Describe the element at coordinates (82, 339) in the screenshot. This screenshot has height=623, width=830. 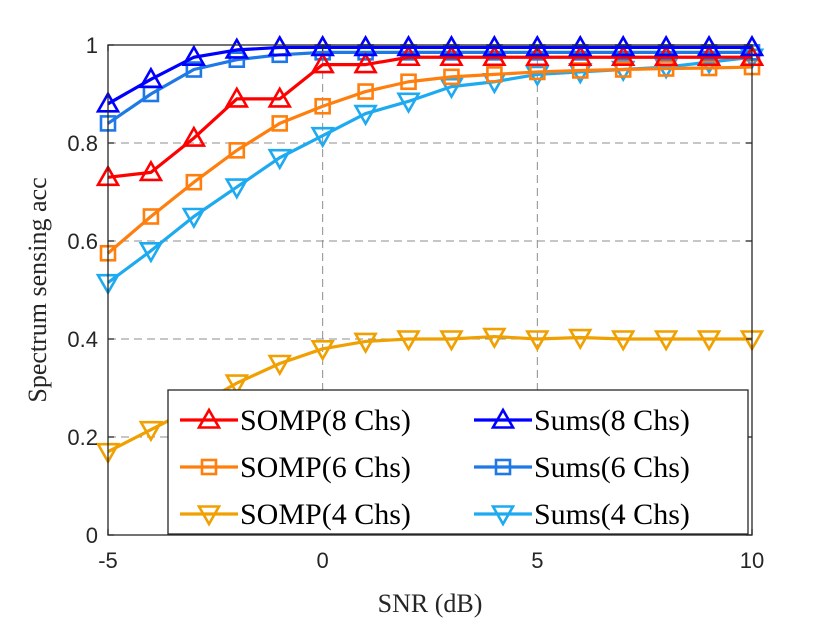
I see `y-tick-label: 0.4` at that location.